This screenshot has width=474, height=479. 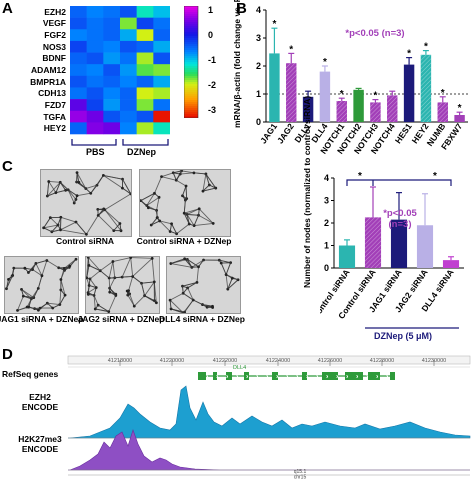 What do you see at coordinates (52, 93) in the screenshot?
I see `heatmap-row-label: CDH13` at bounding box center [52, 93].